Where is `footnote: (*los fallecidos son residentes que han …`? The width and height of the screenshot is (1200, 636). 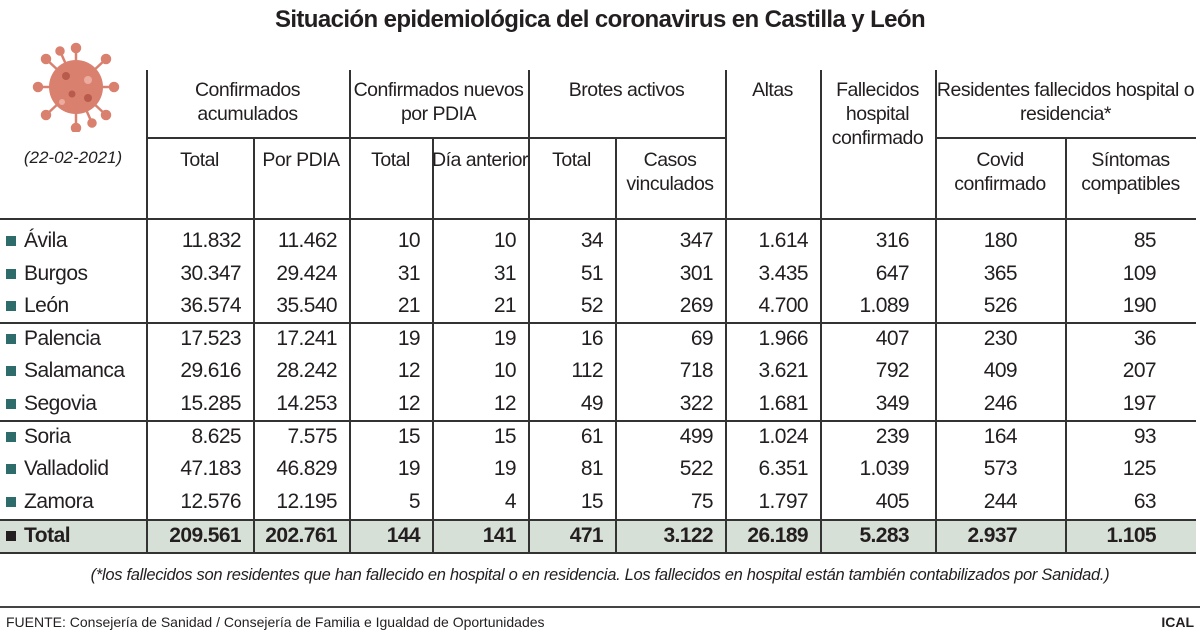
footnote: (*los fallecidos son residentes que han … is located at coordinates (600, 575).